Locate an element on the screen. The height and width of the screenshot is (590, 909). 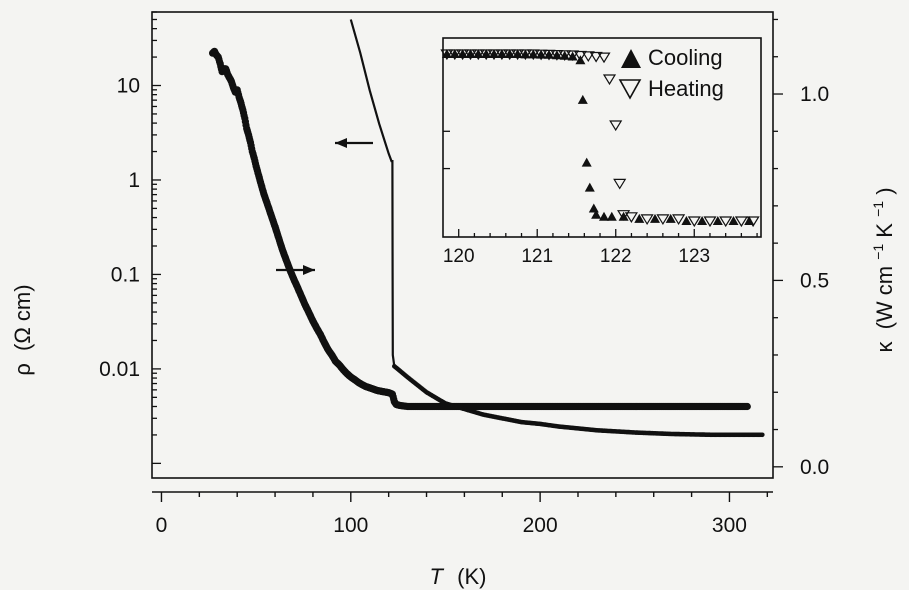
y-axis-right-symbol: κ is located at coordinates (884, 347).